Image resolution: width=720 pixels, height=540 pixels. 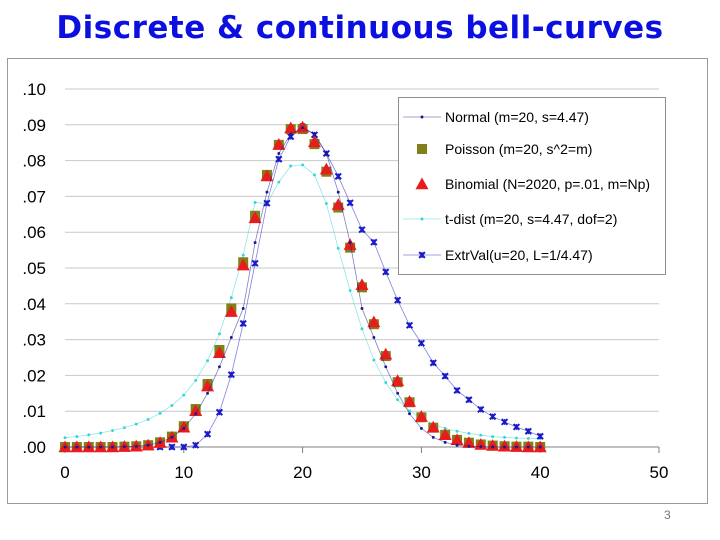 I want to click on x-tick-label: 30, so click(x=421, y=472).